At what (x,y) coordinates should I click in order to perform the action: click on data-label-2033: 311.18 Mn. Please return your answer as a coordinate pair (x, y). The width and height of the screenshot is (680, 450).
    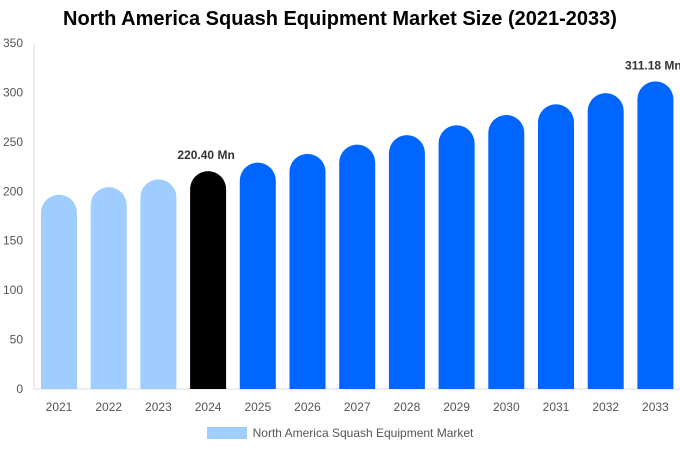
    Looking at the image, I should click on (652, 65).